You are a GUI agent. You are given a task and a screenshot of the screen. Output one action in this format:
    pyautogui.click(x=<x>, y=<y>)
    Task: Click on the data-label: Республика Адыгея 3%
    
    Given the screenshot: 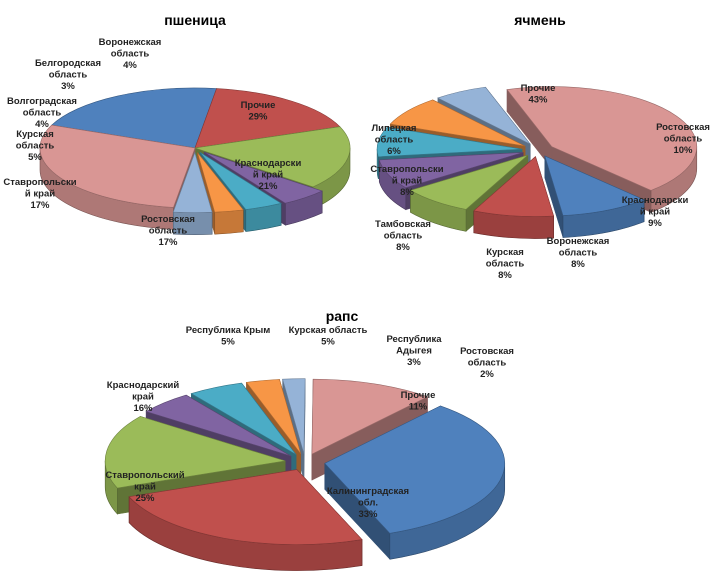 What is the action you would take?
    pyautogui.click(x=414, y=351)
    